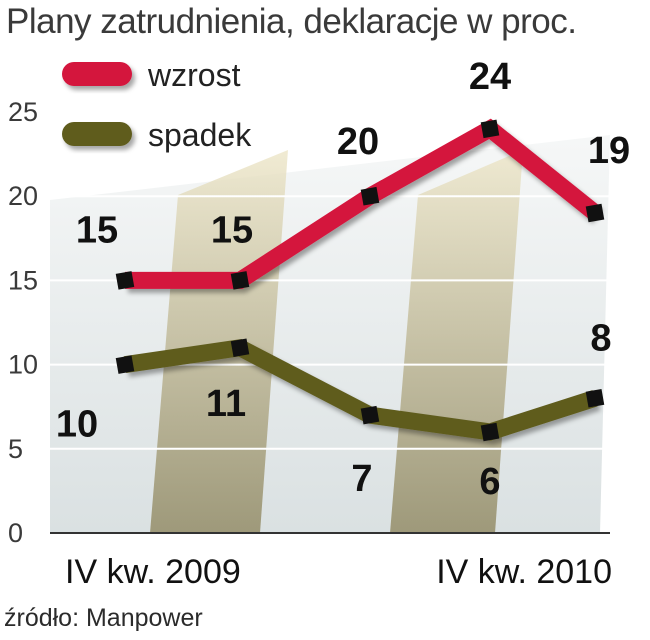 The width and height of the screenshot is (650, 640). Describe the element at coordinates (489, 482) in the screenshot. I see `data-label-spadek: 6` at that location.